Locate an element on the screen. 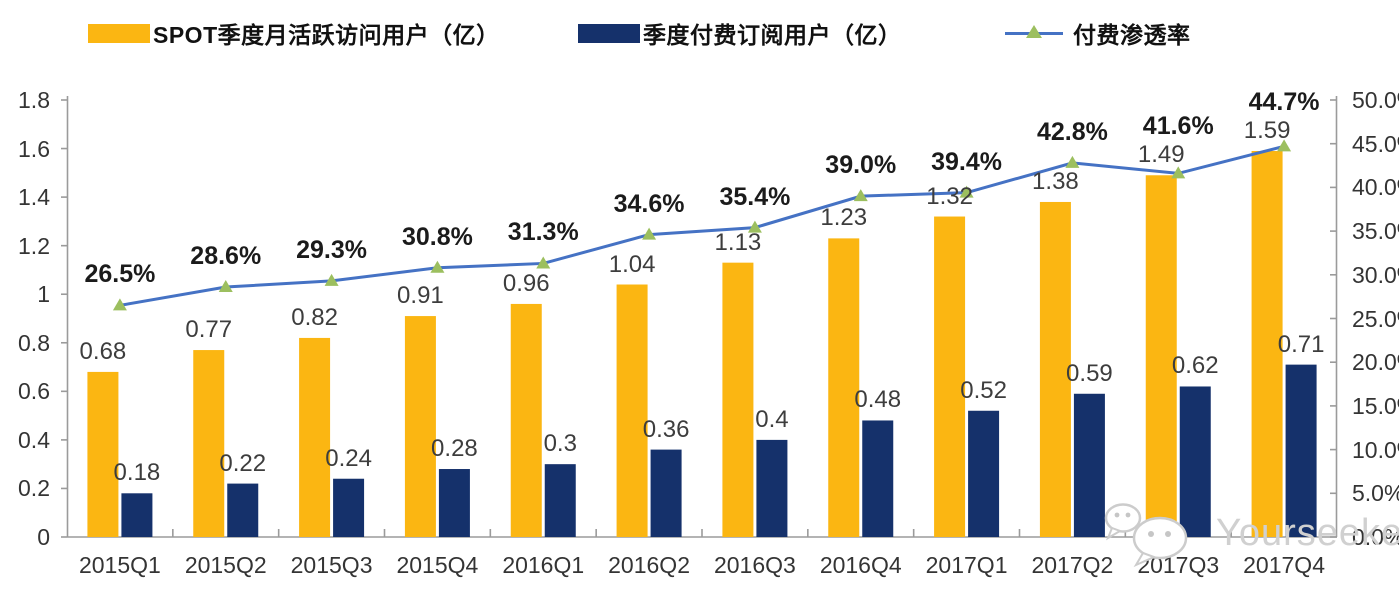 Image resolution: width=1399 pixels, height=596 pixels. penetration-pct-label: 44.7% is located at coordinates (1284, 101).